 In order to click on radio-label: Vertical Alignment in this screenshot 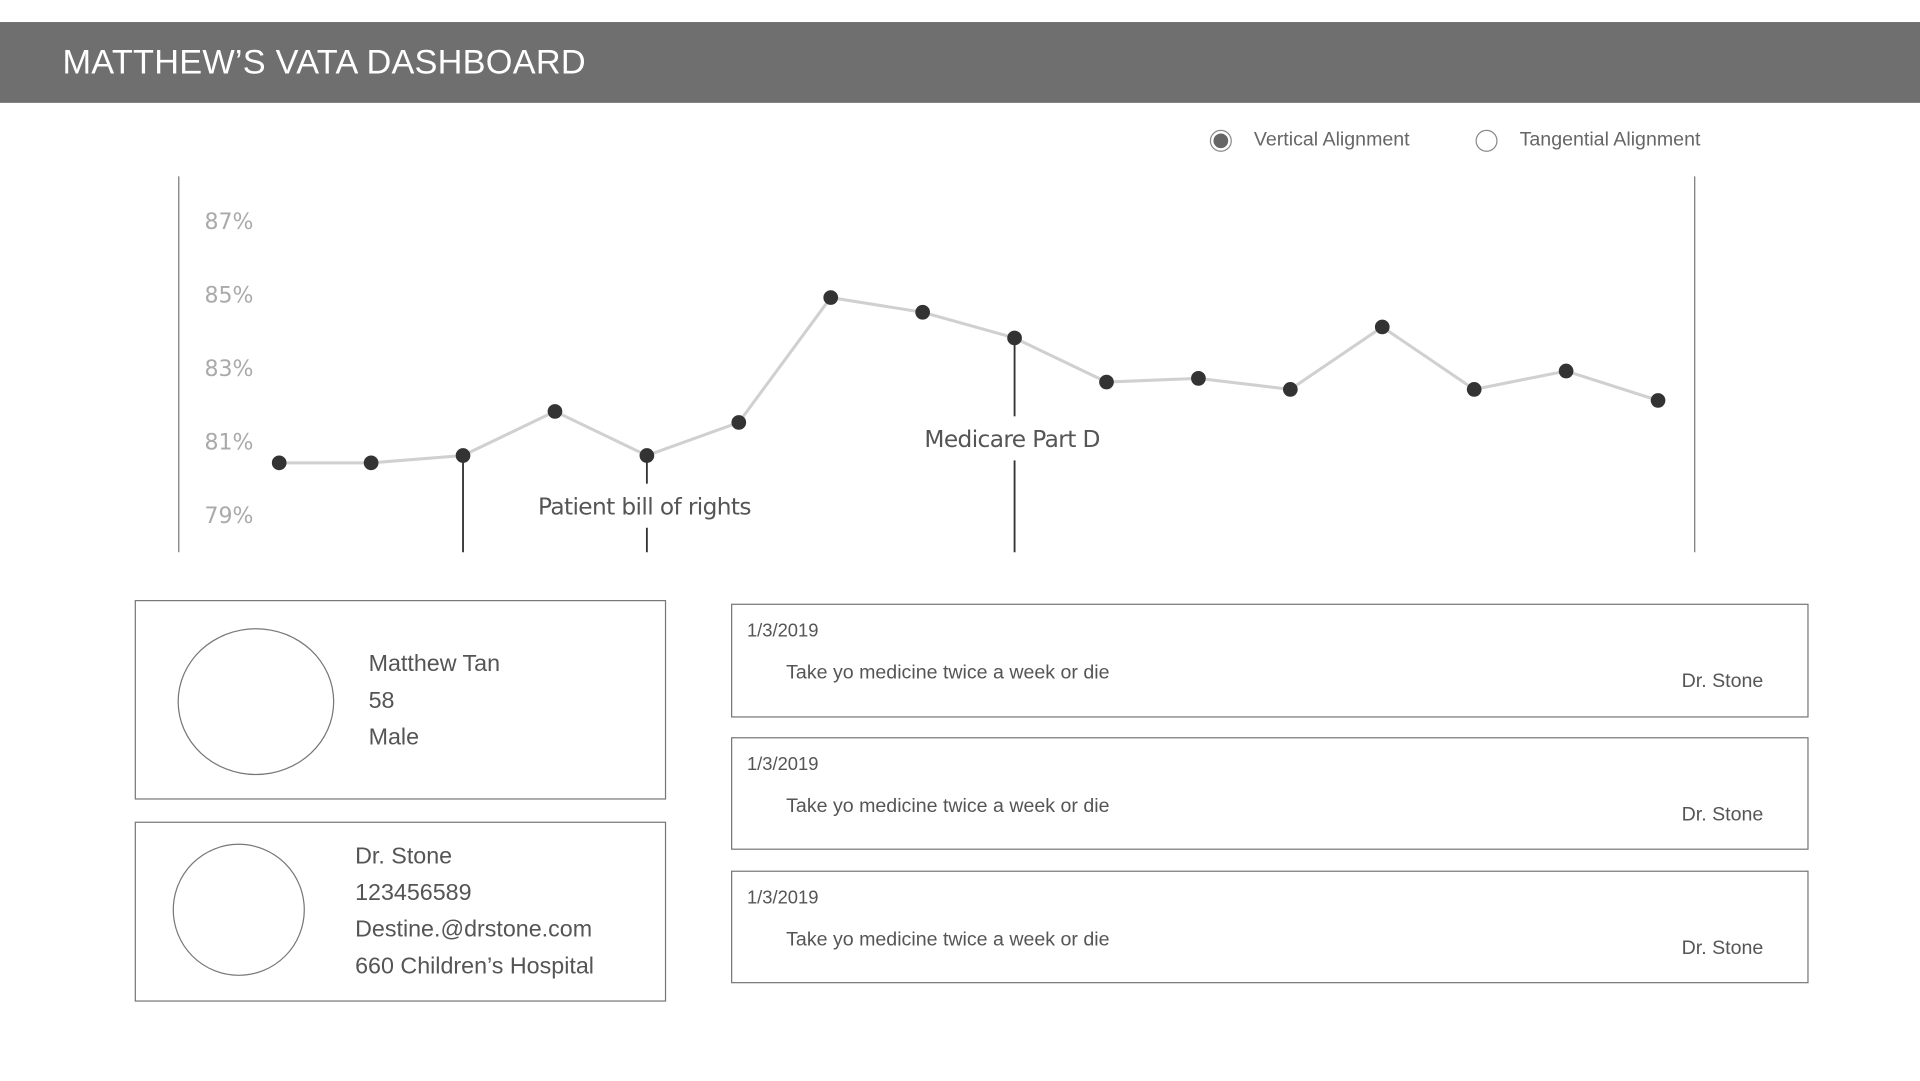, I will do `click(1331, 140)`.